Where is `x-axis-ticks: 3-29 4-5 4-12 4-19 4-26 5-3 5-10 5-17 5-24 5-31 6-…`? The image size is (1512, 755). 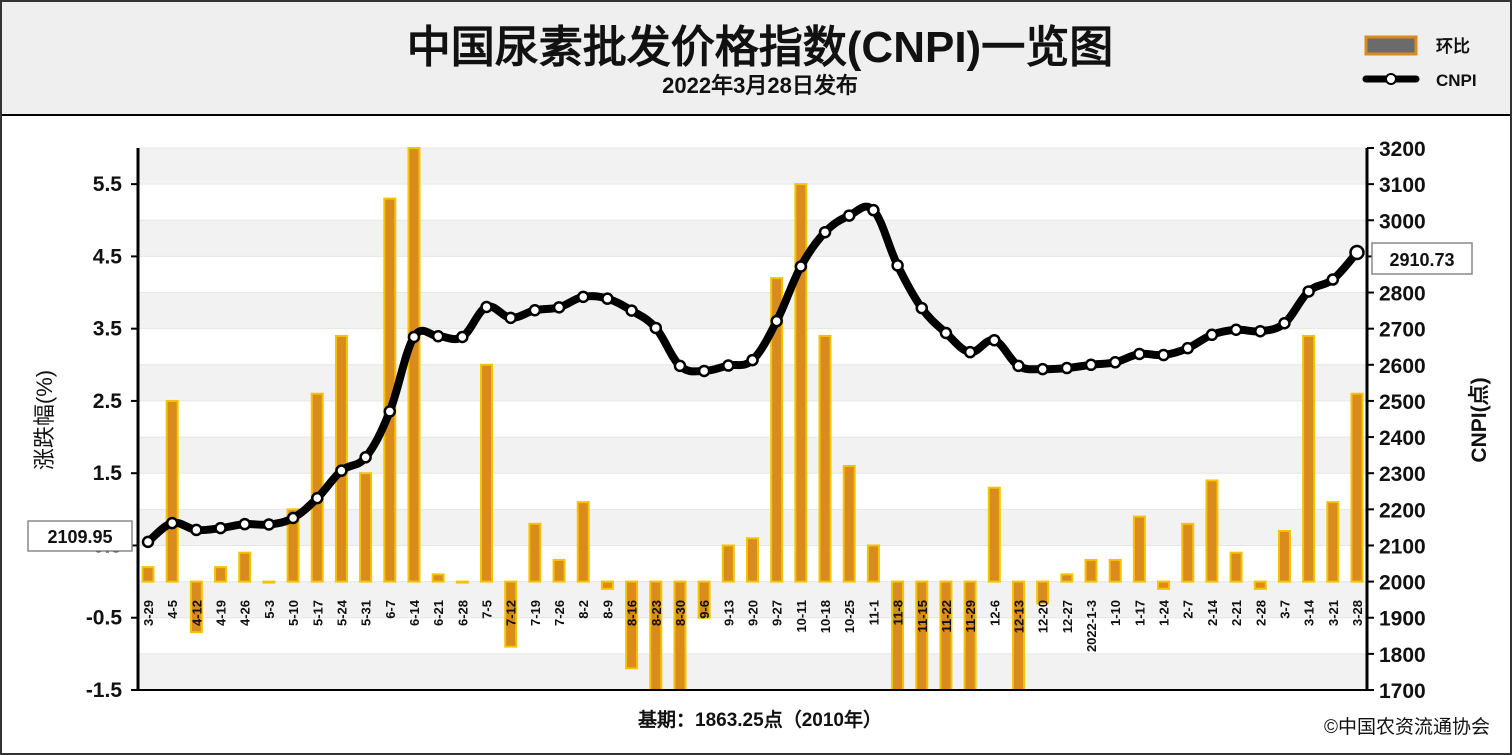 x-axis-ticks: 3-29 4-5 4-12 4-19 4-26 5-3 5-10 5-17 5-24 5-31 6-… is located at coordinates (753, 625).